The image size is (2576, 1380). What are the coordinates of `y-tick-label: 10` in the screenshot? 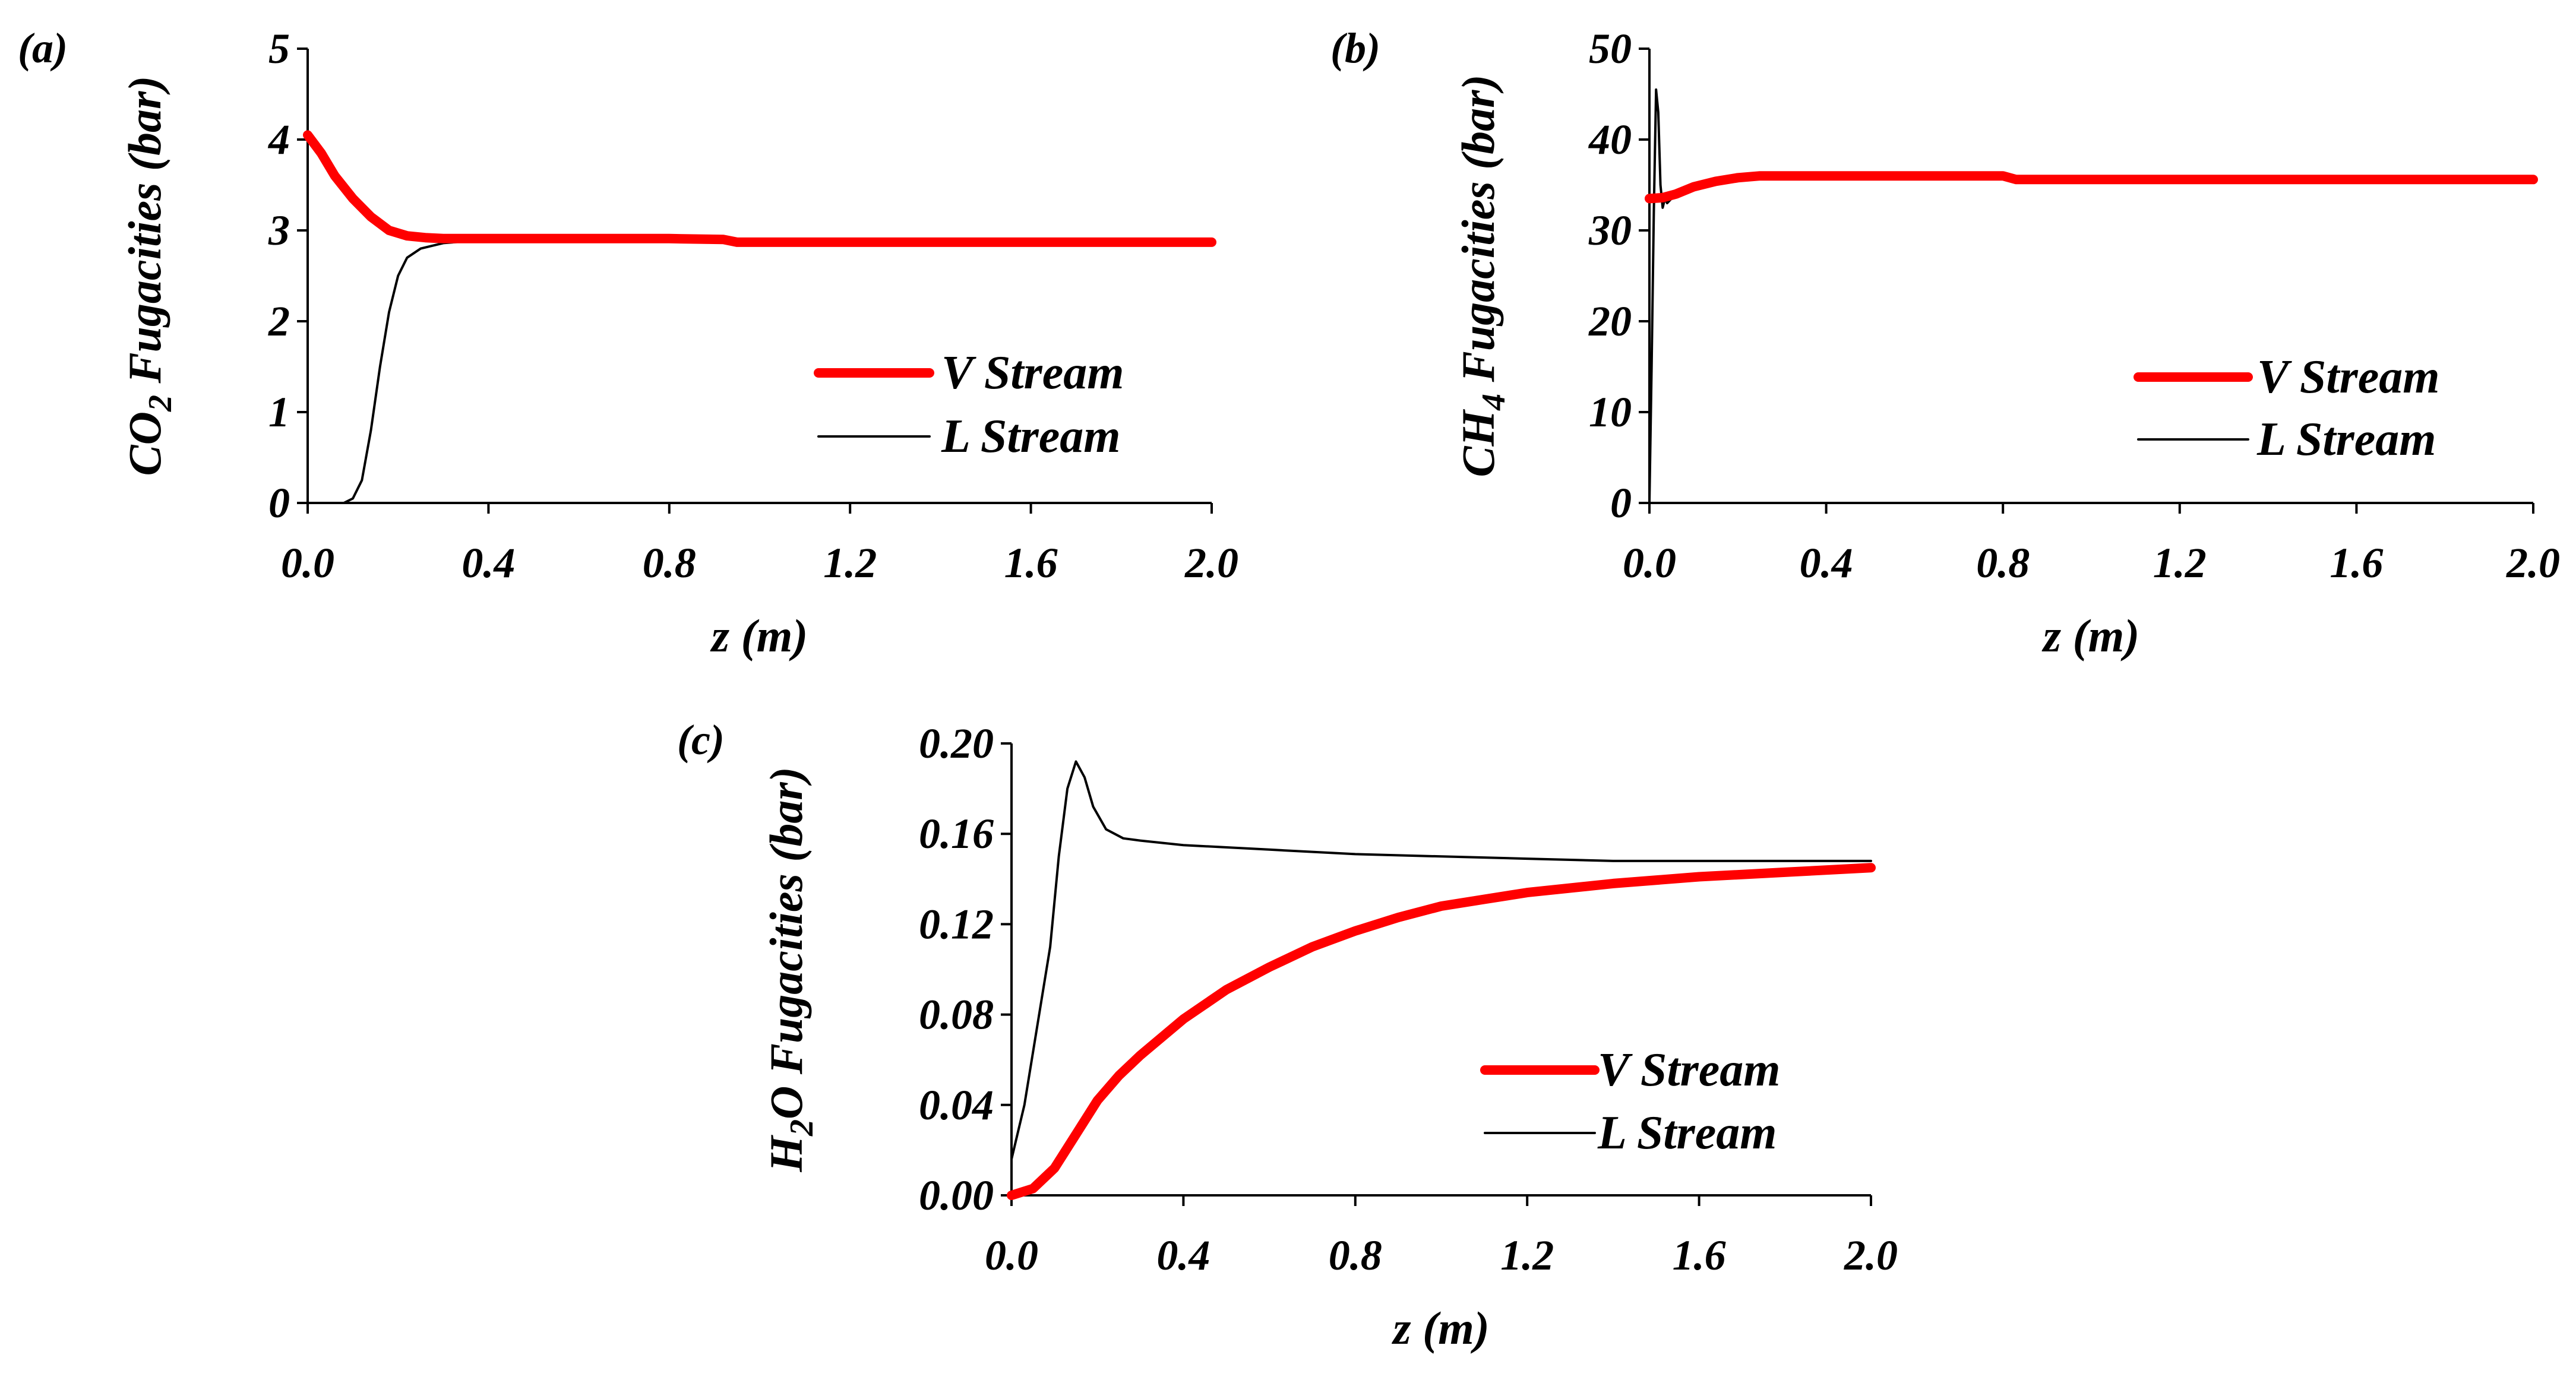 It's located at (1610, 412).